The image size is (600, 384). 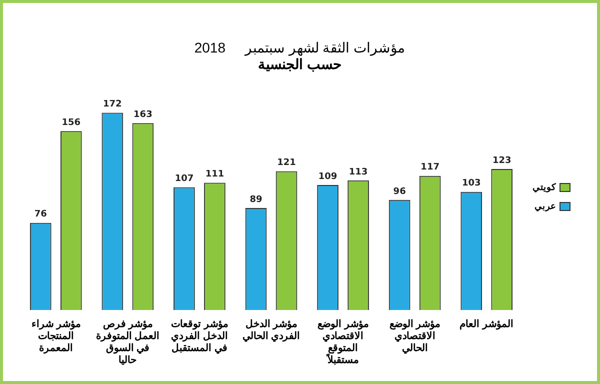 What do you see at coordinates (300, 64) in the screenshot?
I see `chart-subtitle: حسب الجنسية` at bounding box center [300, 64].